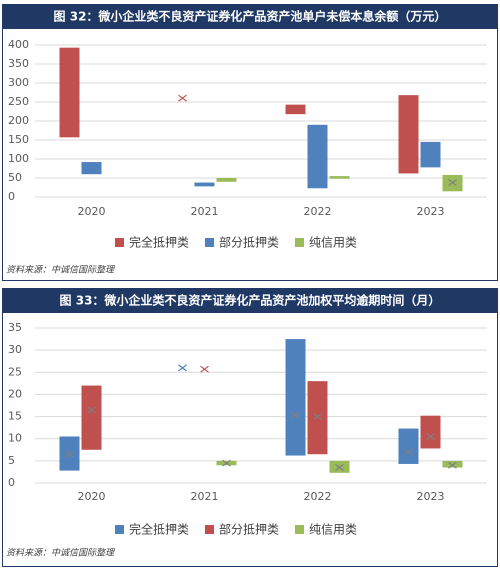 This screenshot has height=574, width=500. I want to click on chart-title: 图 32：微小企业类不良资产证券化产品资产池单户未偿本息余额（万元）, so click(250, 16).